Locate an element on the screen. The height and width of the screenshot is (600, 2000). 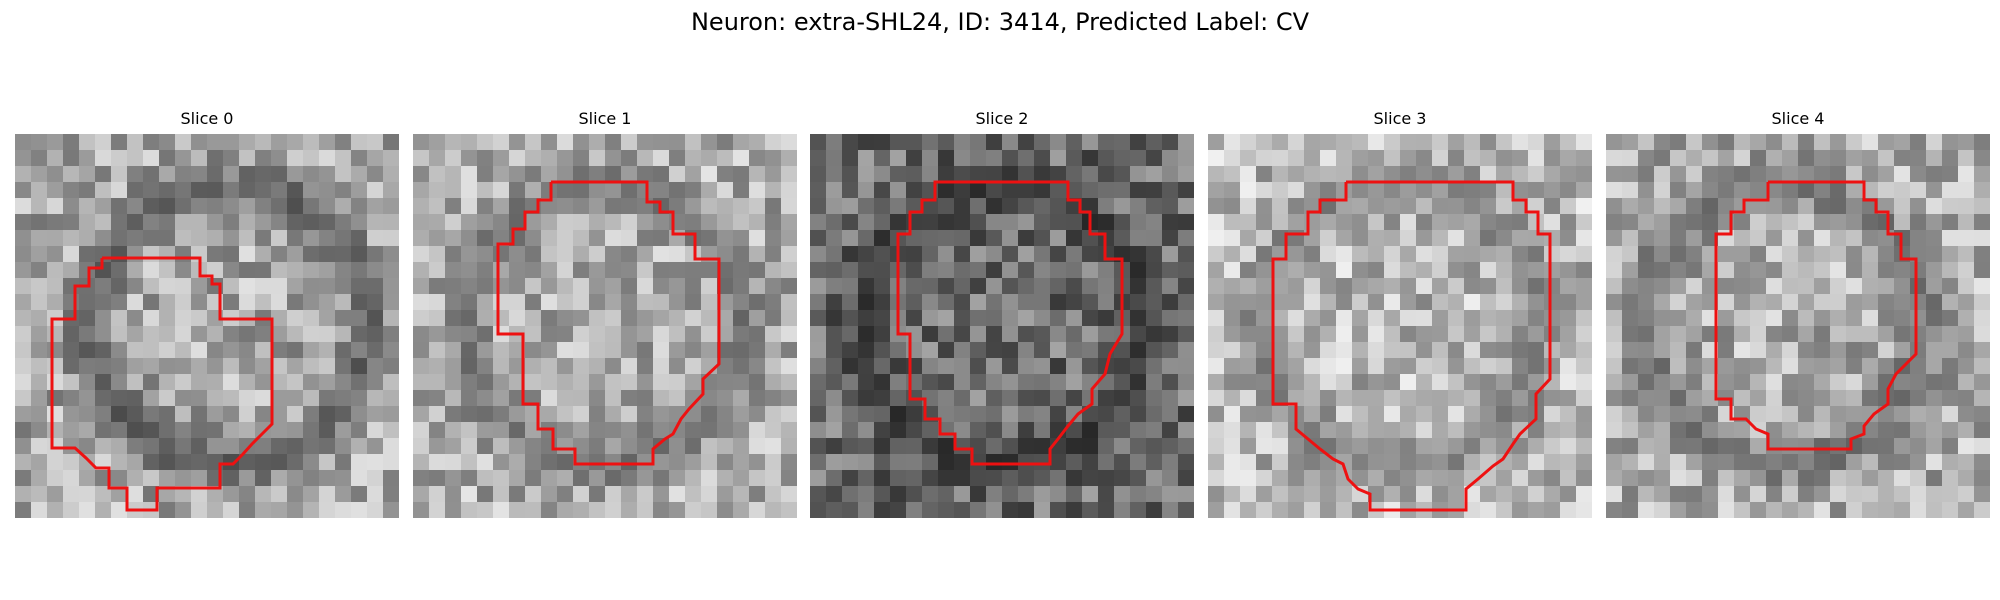
slice-panel-3: Slice 3 is located at coordinates (1400, 313).